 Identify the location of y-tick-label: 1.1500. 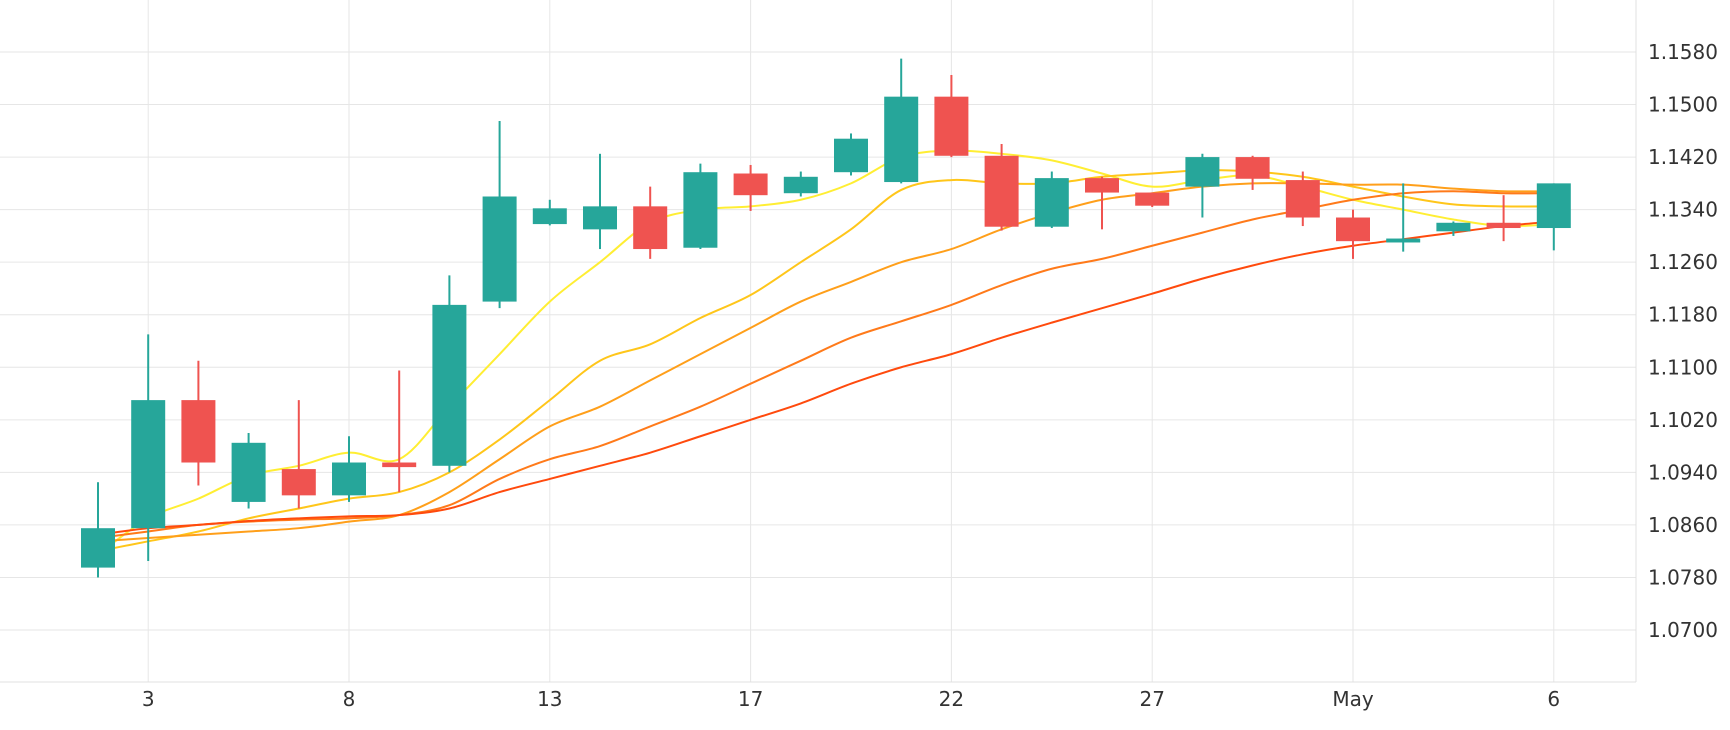
(1683, 105).